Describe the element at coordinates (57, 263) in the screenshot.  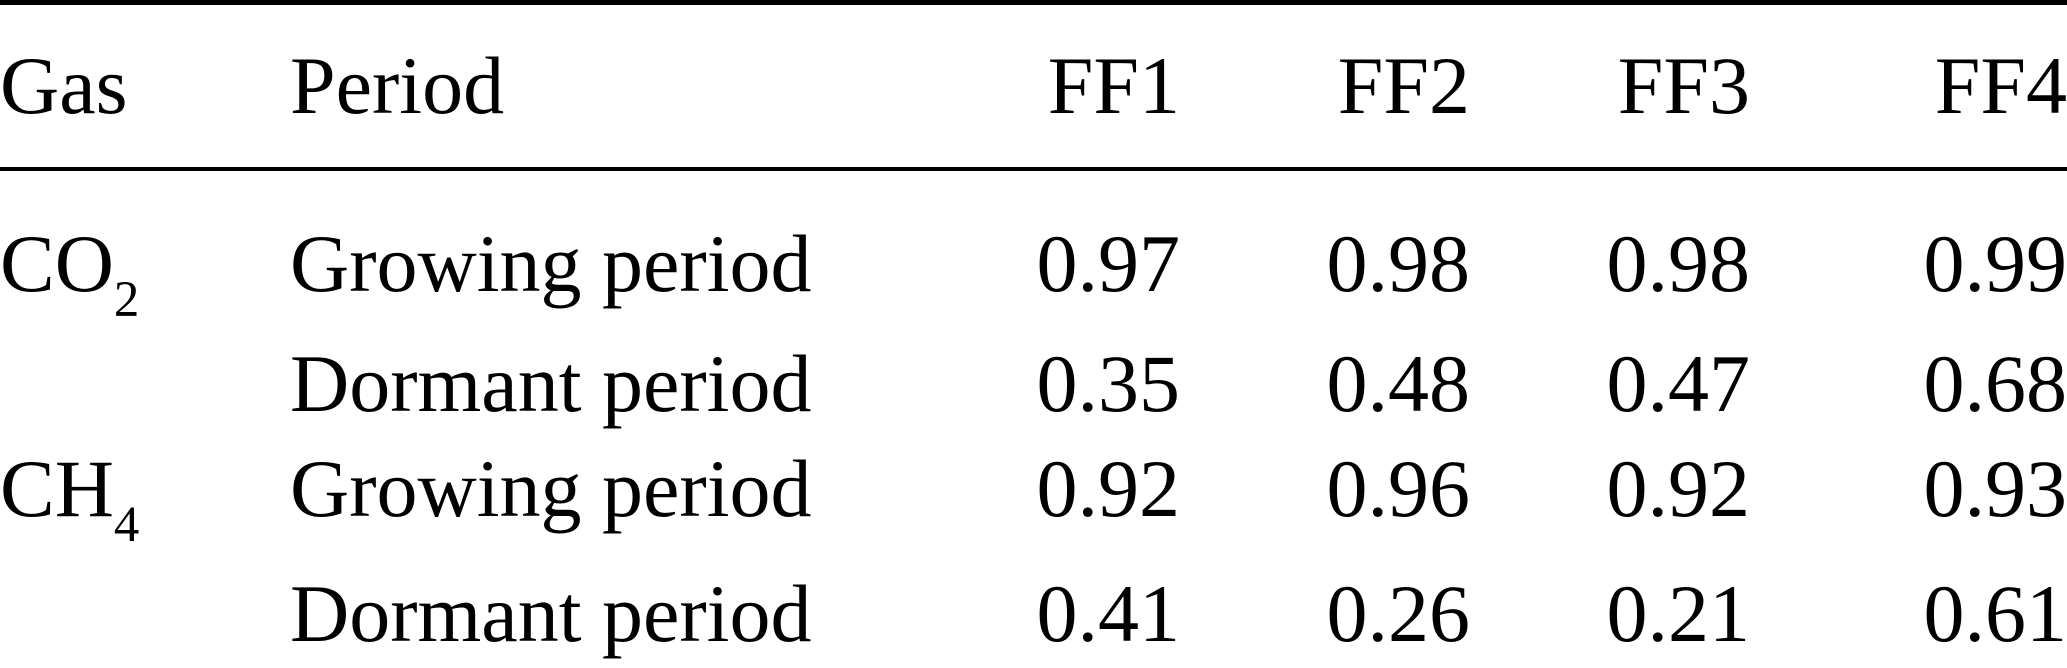
I see `gas-label: CO` at that location.